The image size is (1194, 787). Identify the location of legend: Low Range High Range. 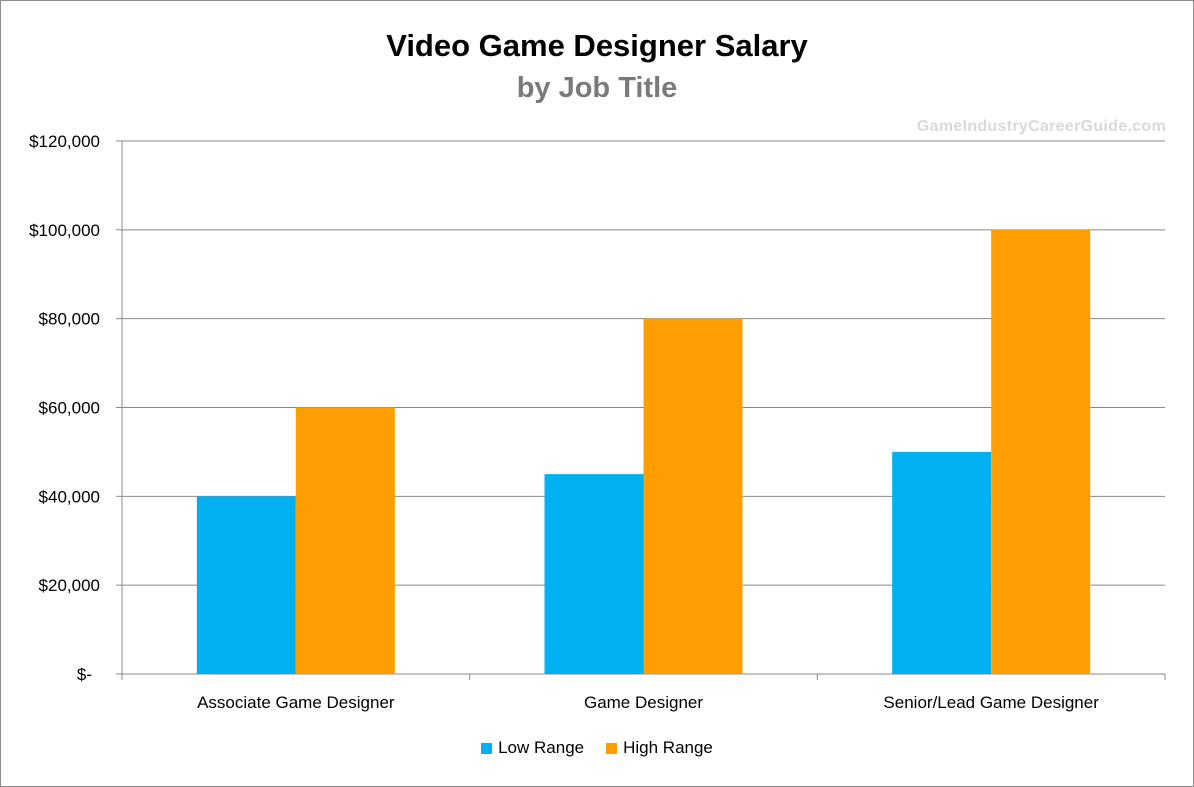
(597, 748).